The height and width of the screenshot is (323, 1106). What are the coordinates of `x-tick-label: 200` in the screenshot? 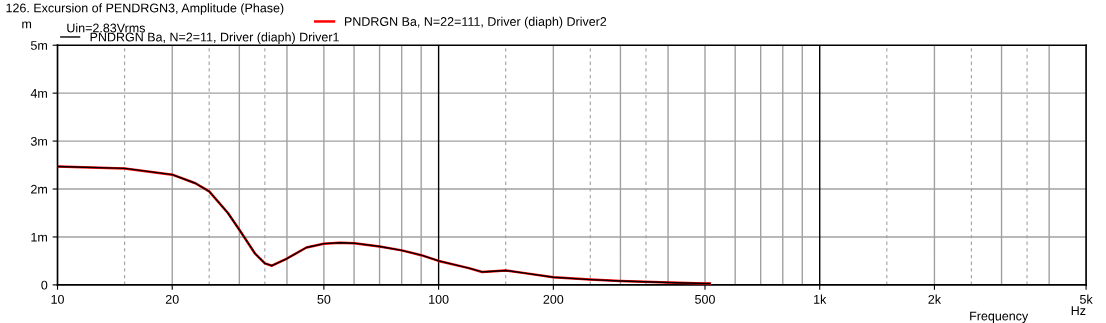 It's located at (553, 299).